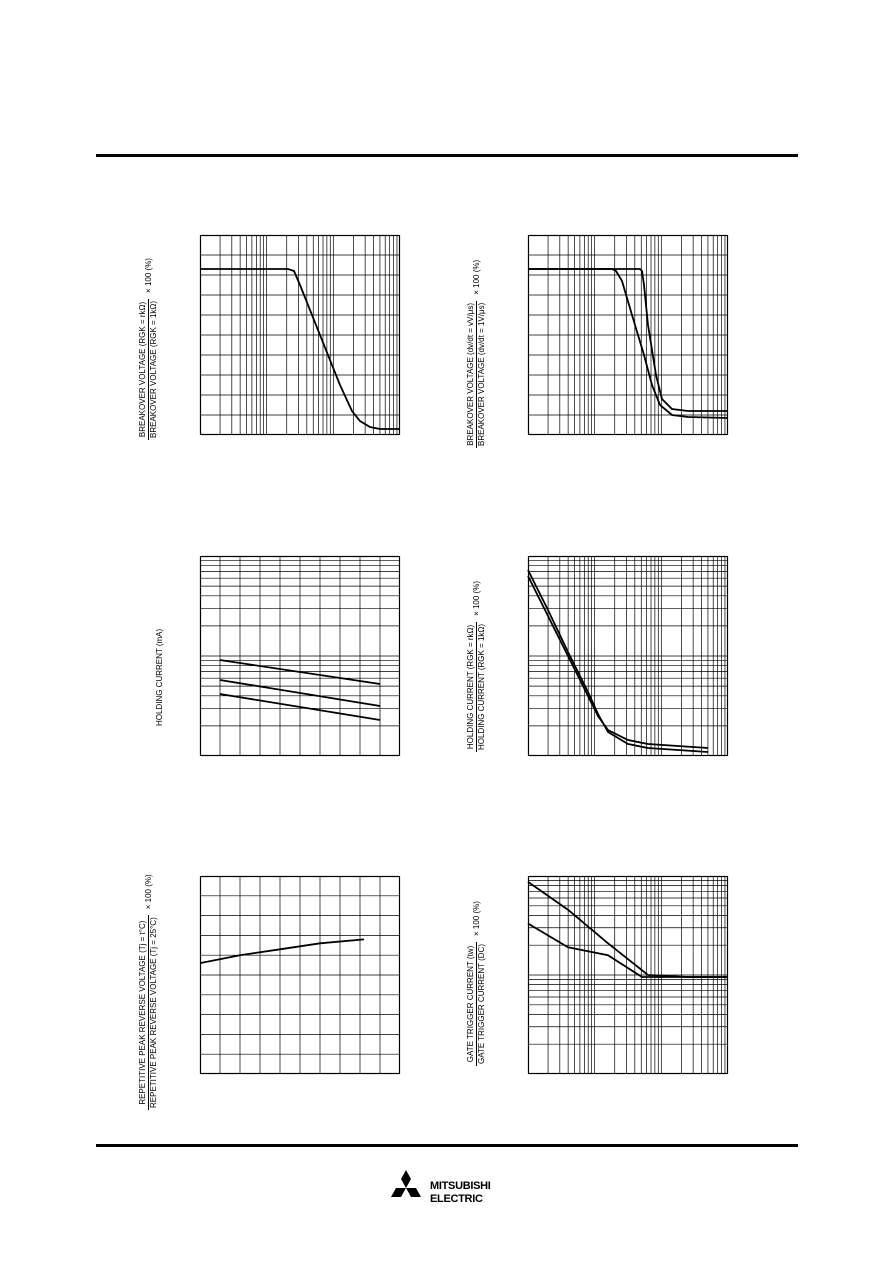 Image resolution: width=892 pixels, height=1263 pixels. I want to click on chart3-ylabel-text: HOLDING CURRENT (mA), so click(159, 677).